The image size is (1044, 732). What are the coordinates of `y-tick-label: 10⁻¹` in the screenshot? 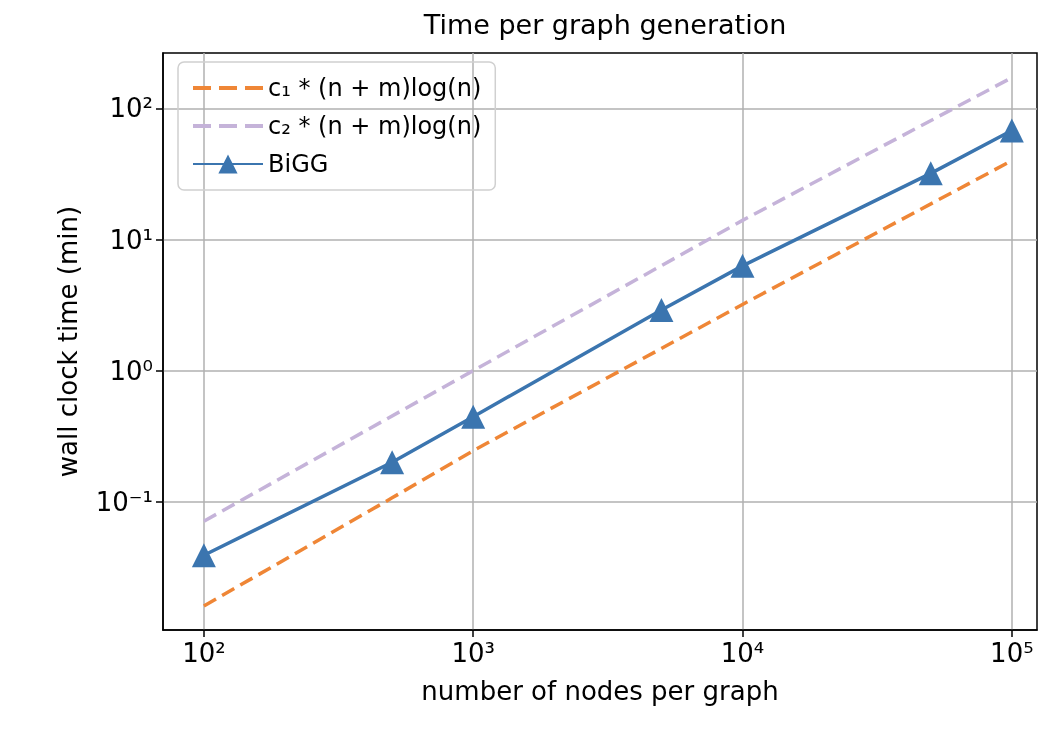 It's located at (124, 501).